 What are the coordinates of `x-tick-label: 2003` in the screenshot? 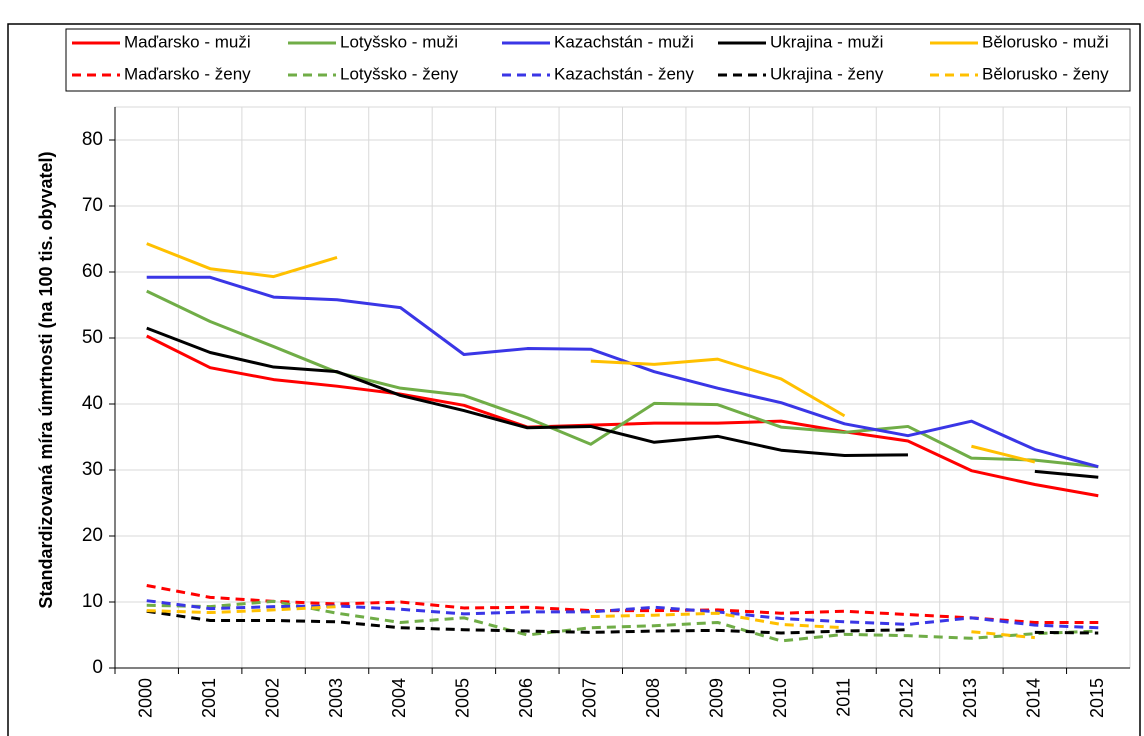 It's located at (336, 698).